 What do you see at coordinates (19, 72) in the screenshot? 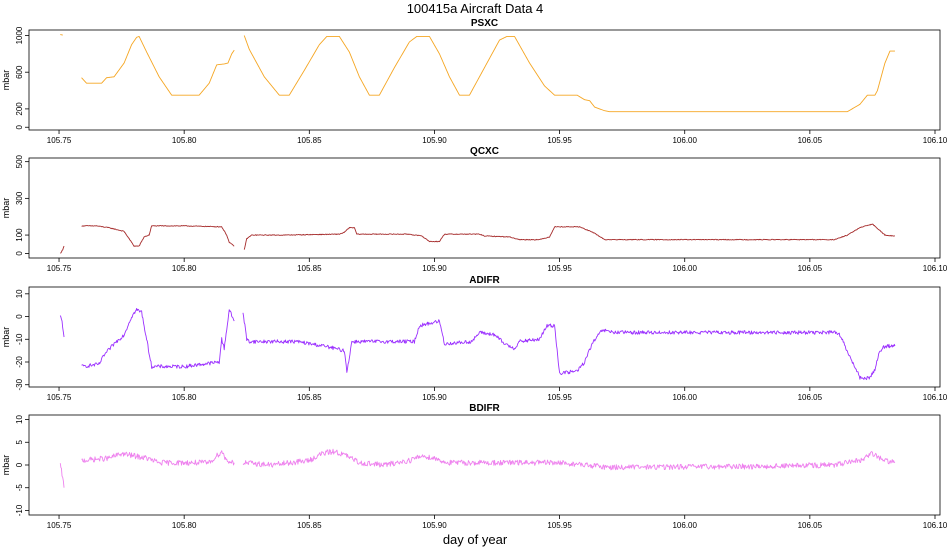
I see `y-tick-label: 600` at bounding box center [19, 72].